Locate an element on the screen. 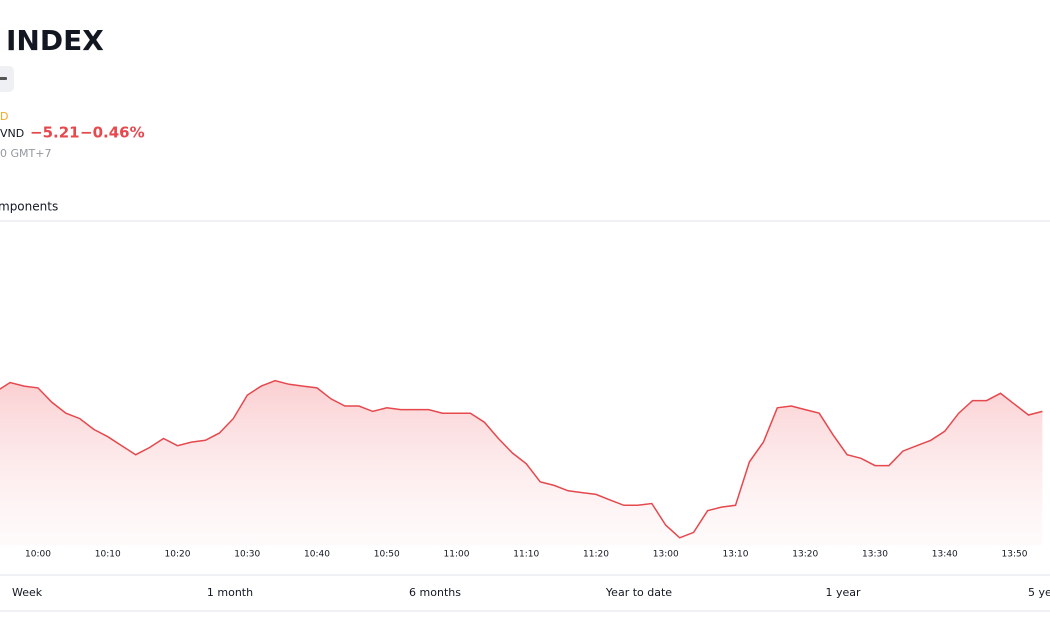 The height and width of the screenshot is (630, 1050). badge-icon is located at coordinates (3, 78).